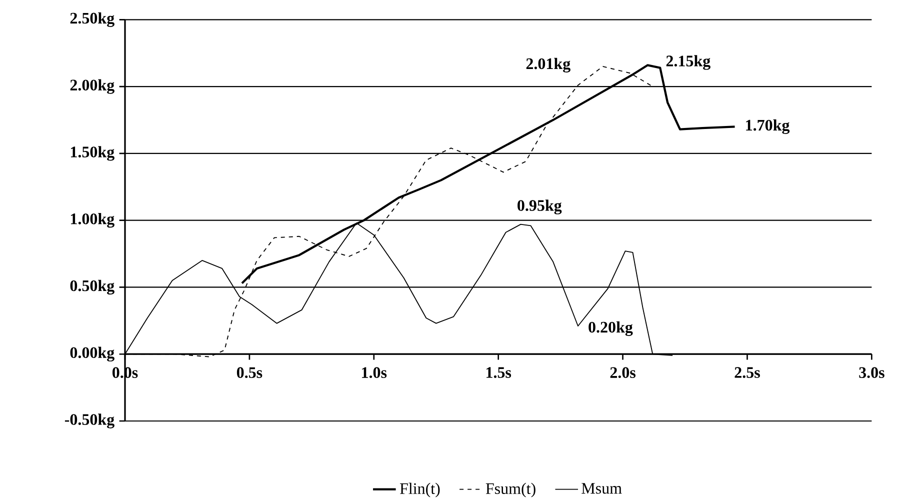  What do you see at coordinates (89, 421) in the screenshot?
I see `y-tick-label: -0.50kg` at bounding box center [89, 421].